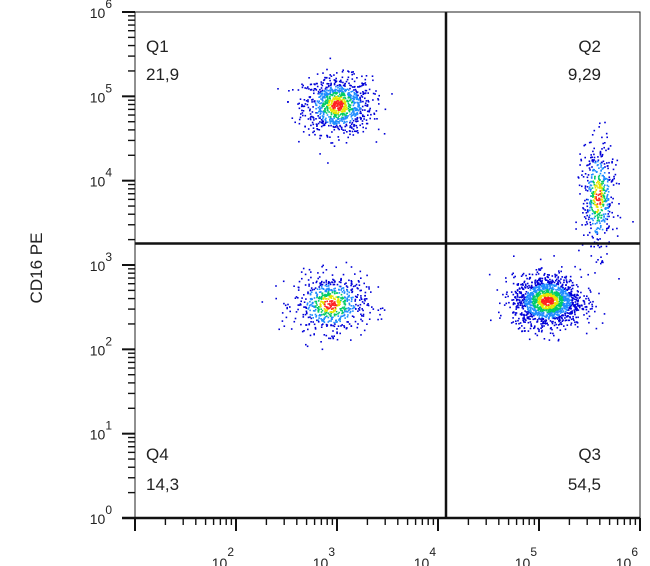  I want to click on y-axis-label: CD16 PE, so click(36, 268).